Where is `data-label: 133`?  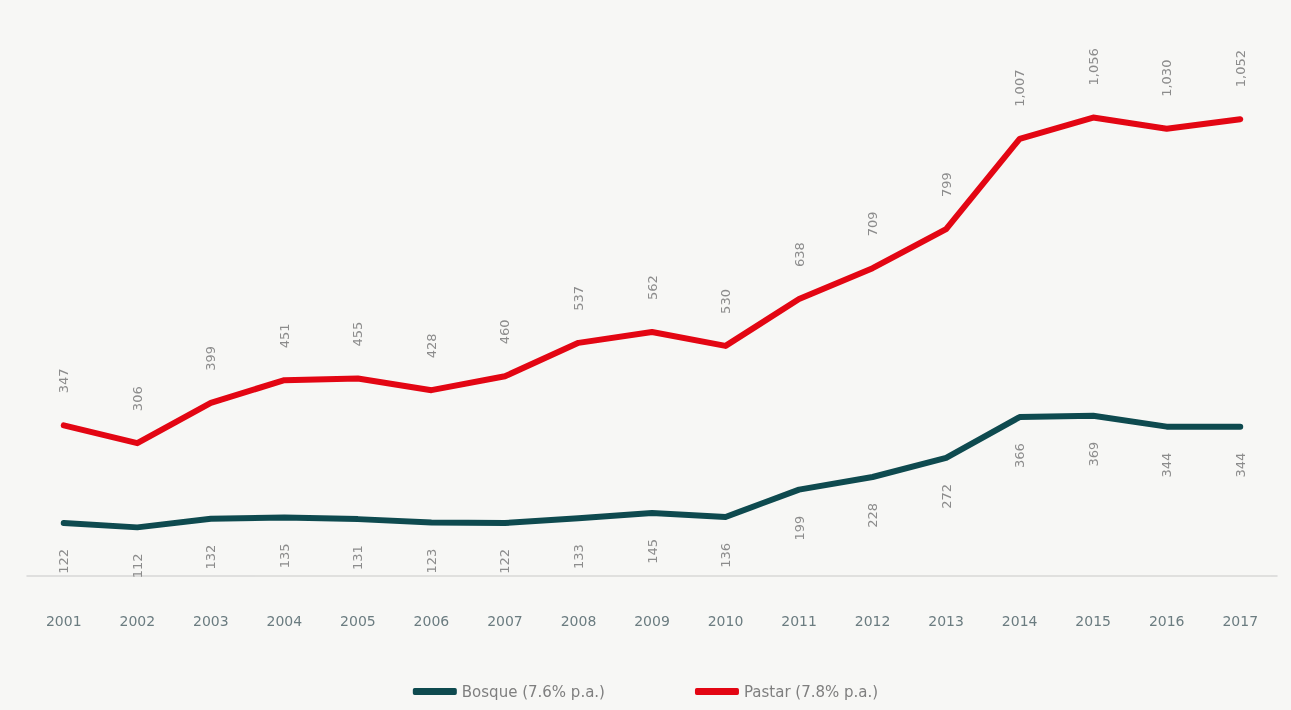 data-label: 133 is located at coordinates (578, 557).